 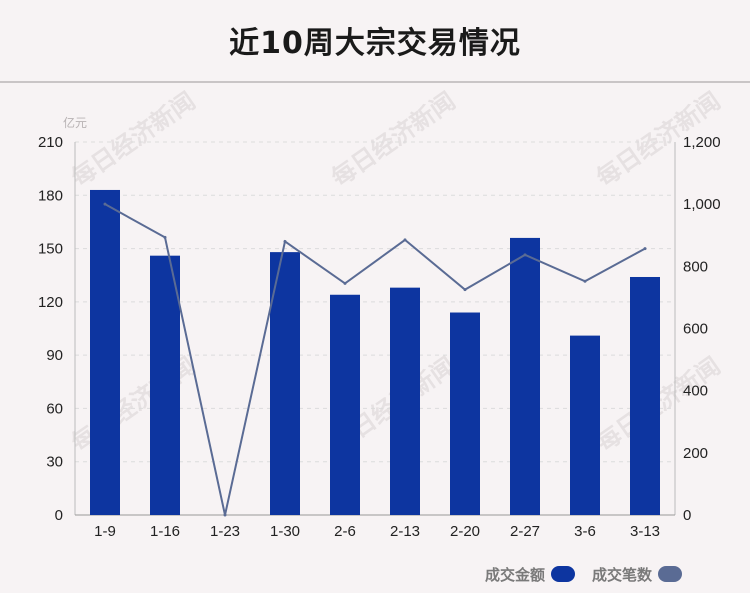 What do you see at coordinates (645, 531) in the screenshot?
I see `x-tick-label: 3-13` at bounding box center [645, 531].